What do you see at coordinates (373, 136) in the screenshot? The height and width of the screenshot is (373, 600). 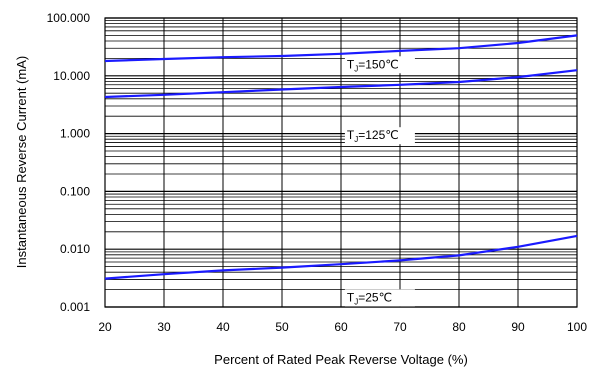 I see `annotation-label-1: TJ=125℃` at bounding box center [373, 136].